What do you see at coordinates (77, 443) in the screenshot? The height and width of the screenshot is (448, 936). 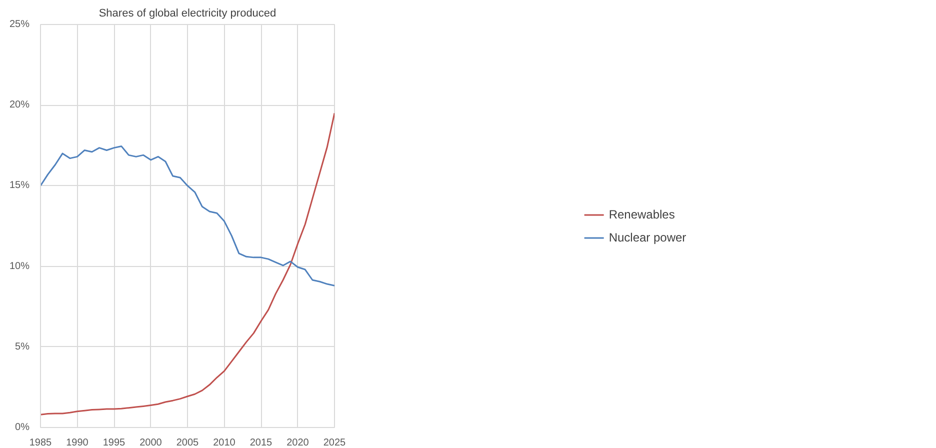 I see `x-tick-label: 1990` at bounding box center [77, 443].